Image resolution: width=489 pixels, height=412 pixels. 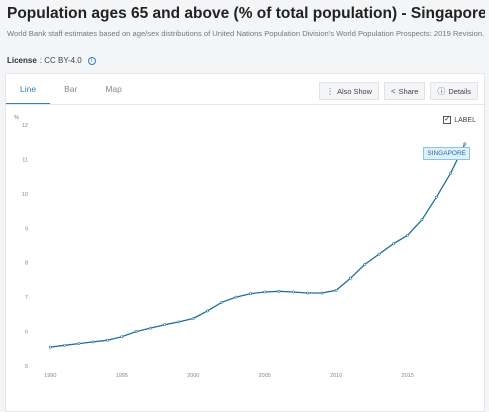 I want to click on license-row: License : CC BY-4.0 i, so click(x=51, y=60).